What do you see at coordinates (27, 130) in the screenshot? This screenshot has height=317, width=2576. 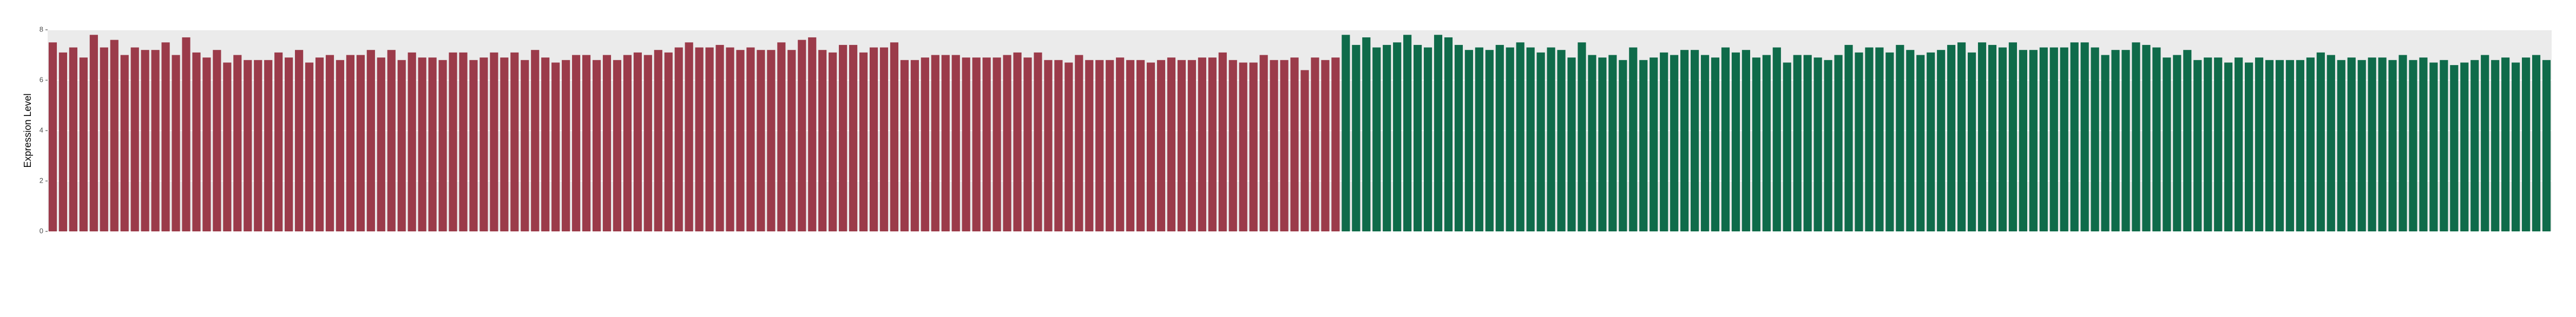 I see `y-axis-label: Expression Level` at bounding box center [27, 130].